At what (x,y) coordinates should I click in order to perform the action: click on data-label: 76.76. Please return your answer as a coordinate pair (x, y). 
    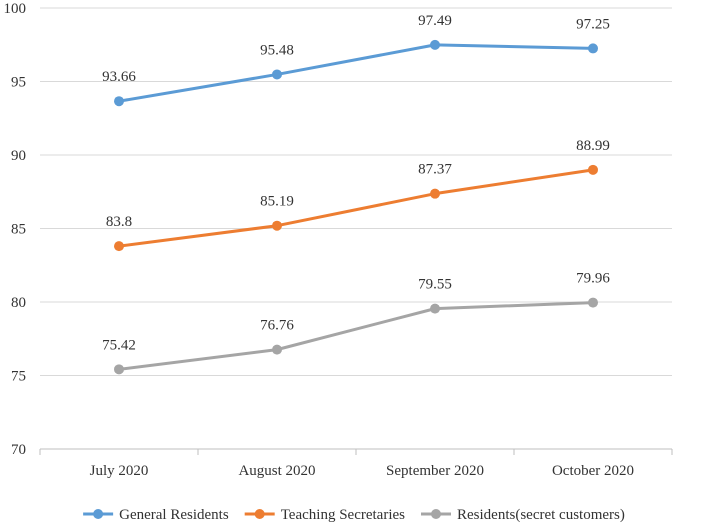
    Looking at the image, I should click on (277, 326).